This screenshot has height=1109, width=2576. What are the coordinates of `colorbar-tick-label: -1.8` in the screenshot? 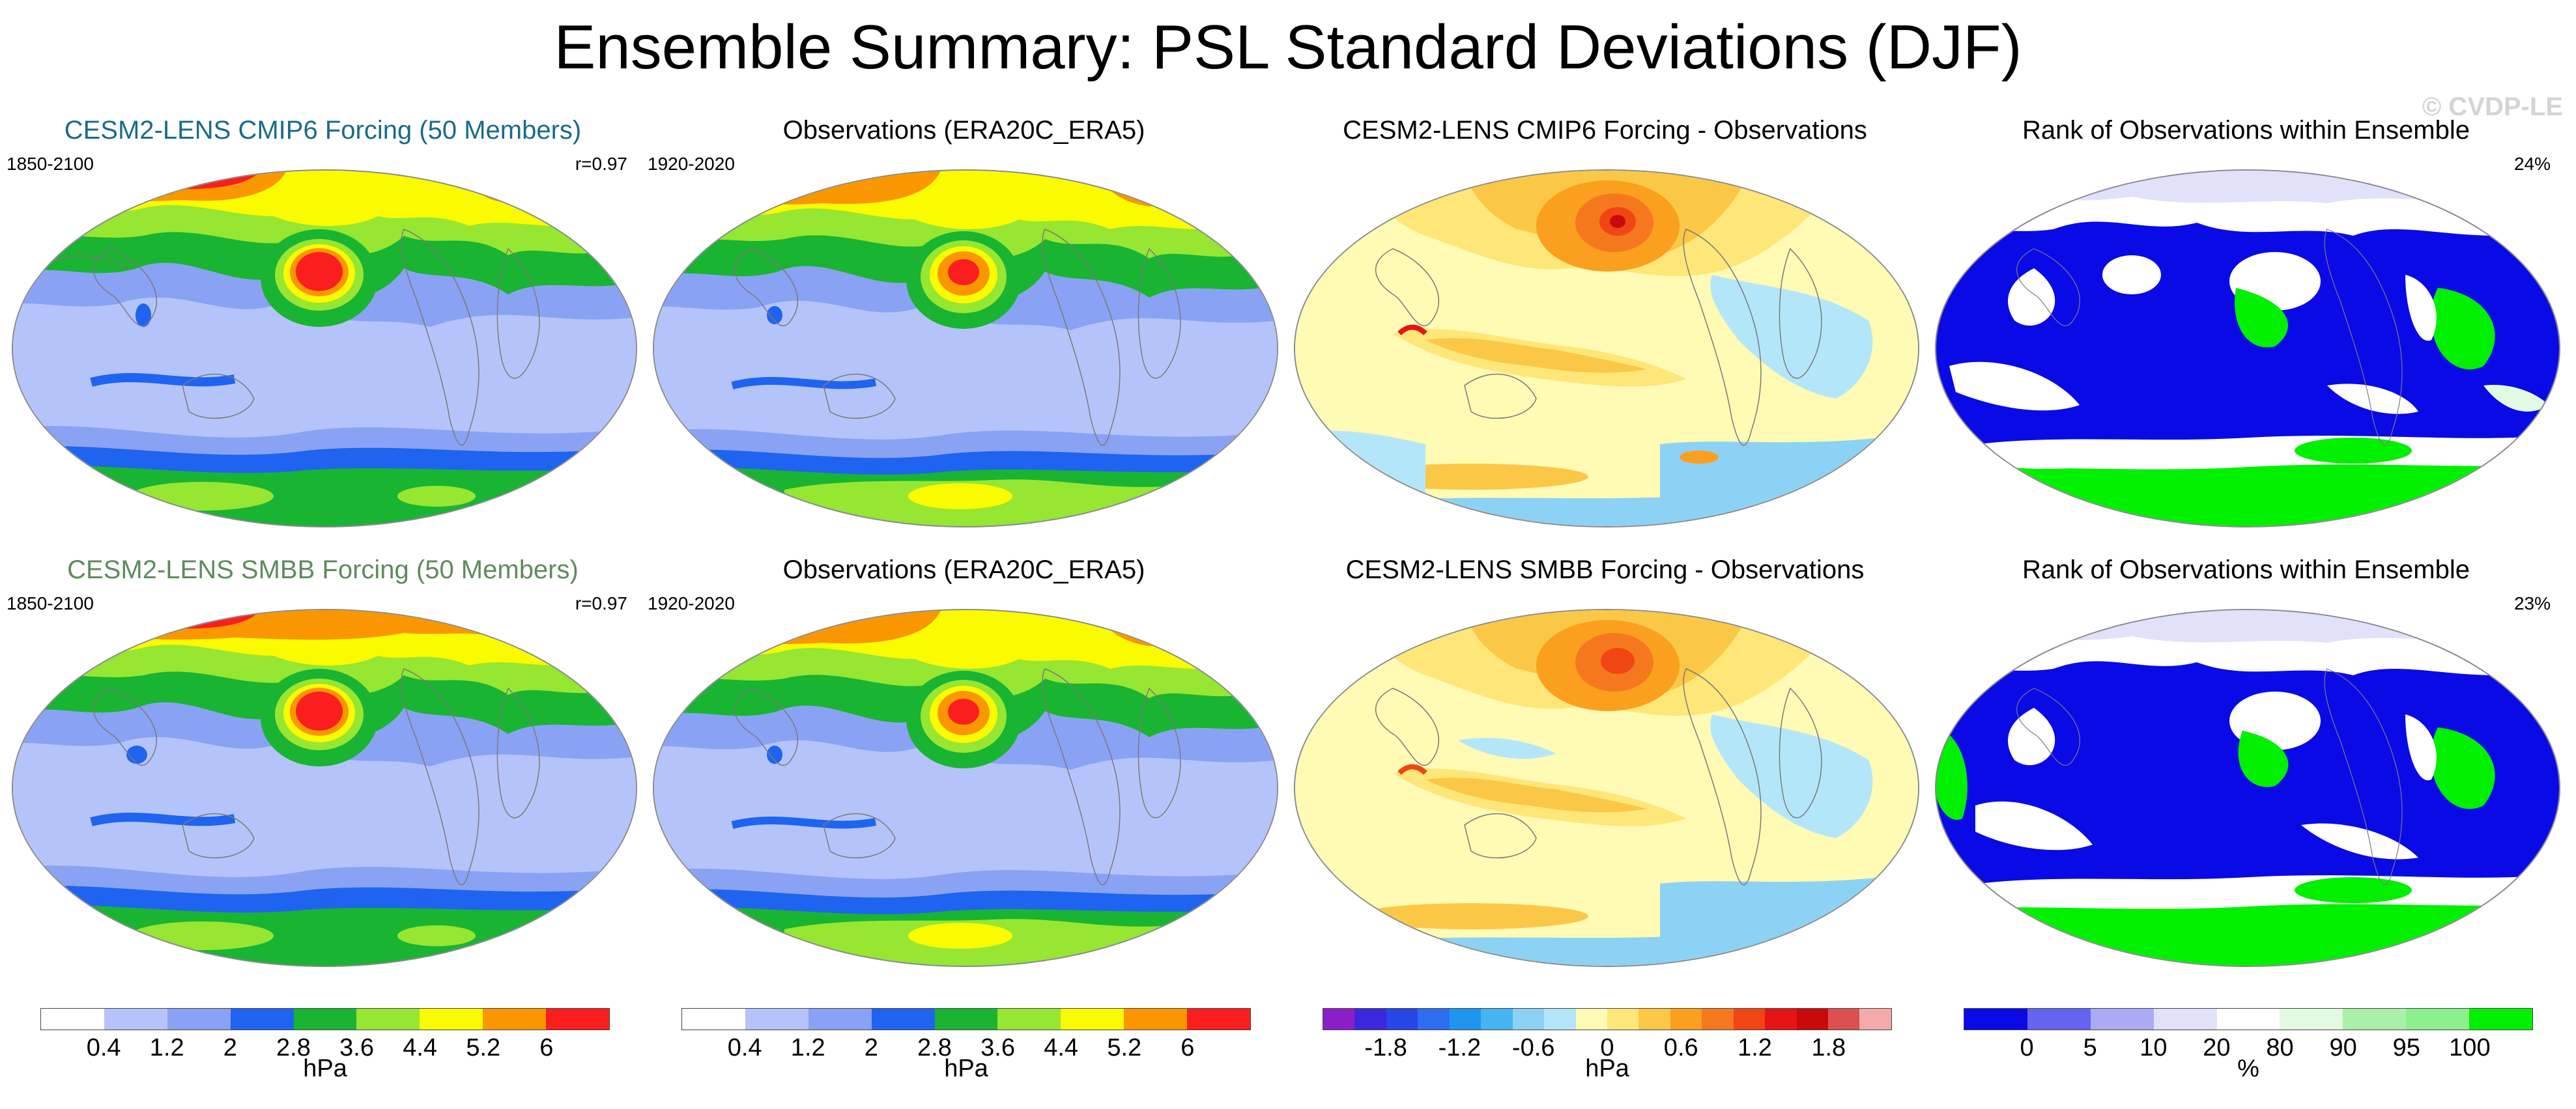 It's located at (1385, 1047).